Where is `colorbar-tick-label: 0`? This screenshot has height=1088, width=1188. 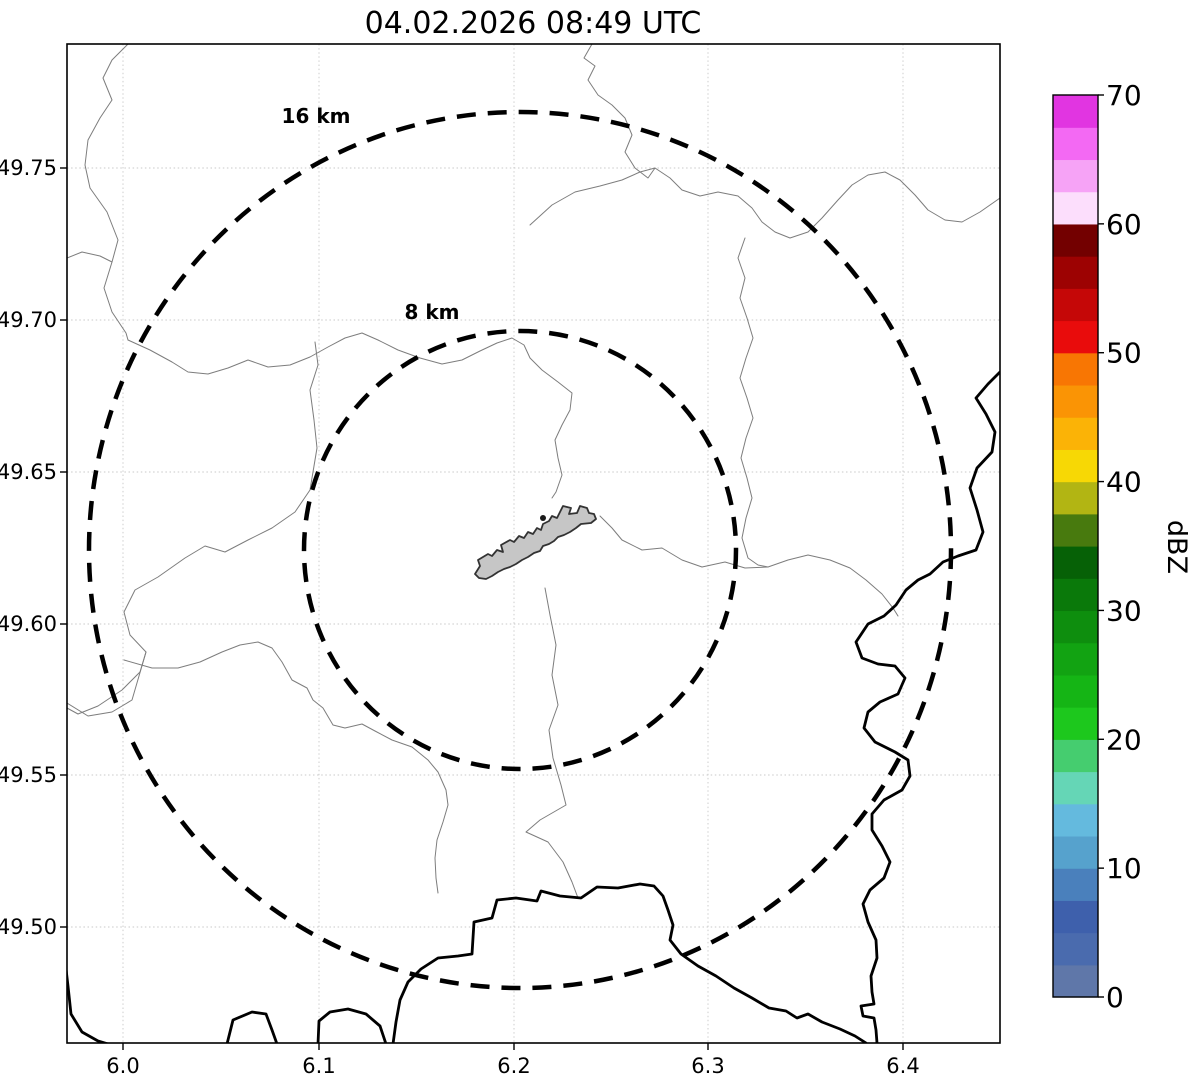 colorbar-tick-label: 0 is located at coordinates (1115, 997).